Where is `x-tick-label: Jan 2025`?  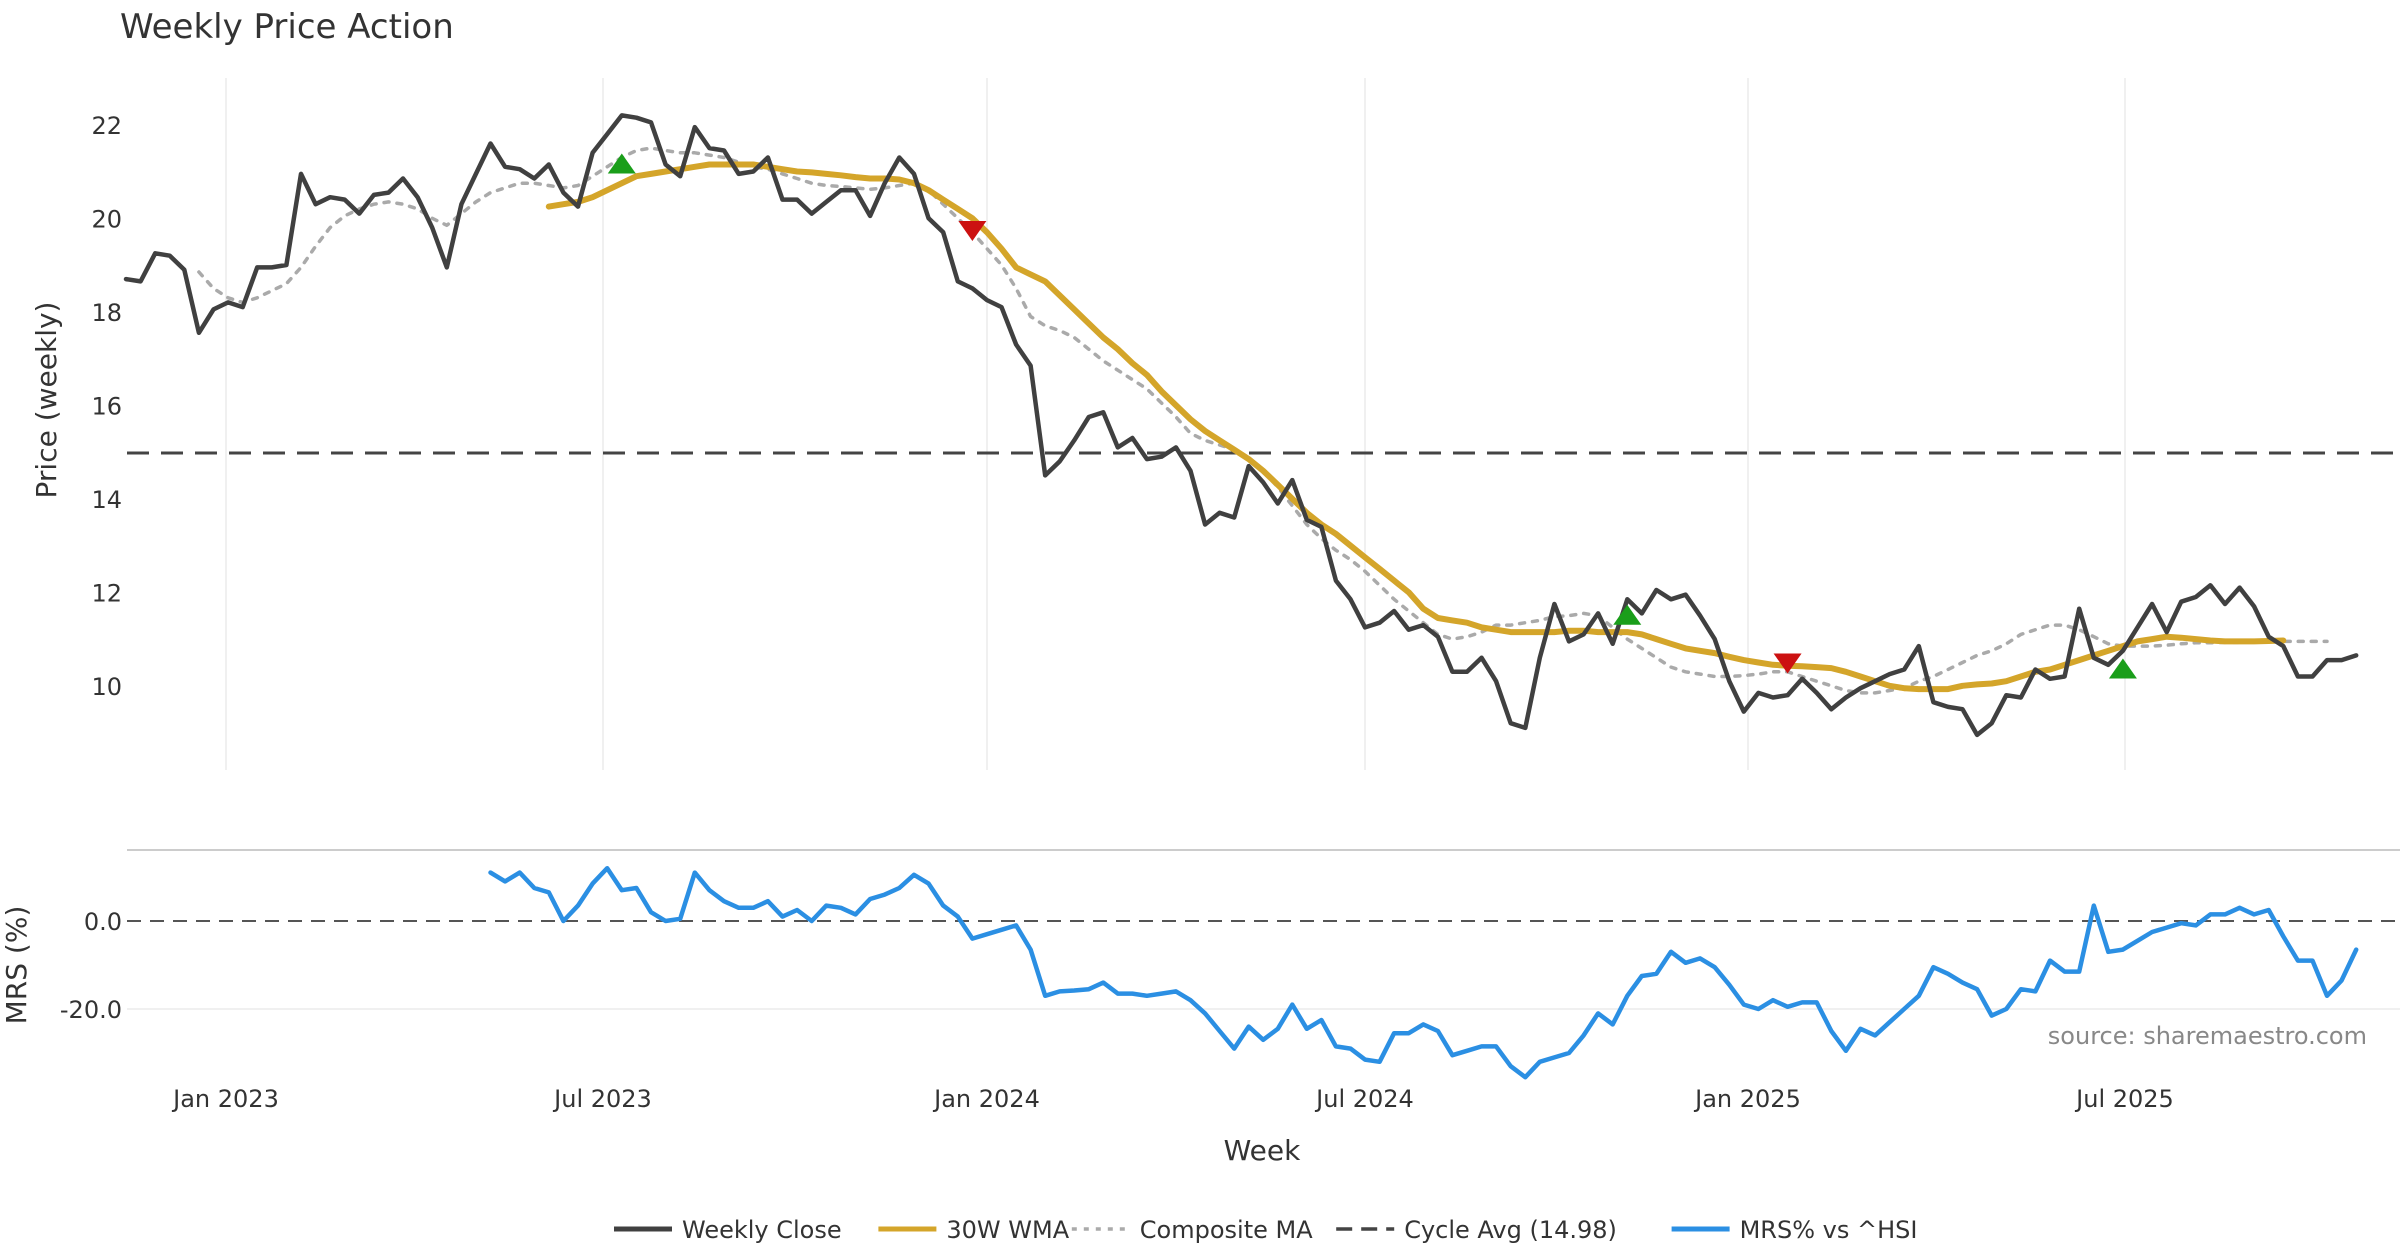 x-tick-label: Jan 2025 is located at coordinates (1747, 1099).